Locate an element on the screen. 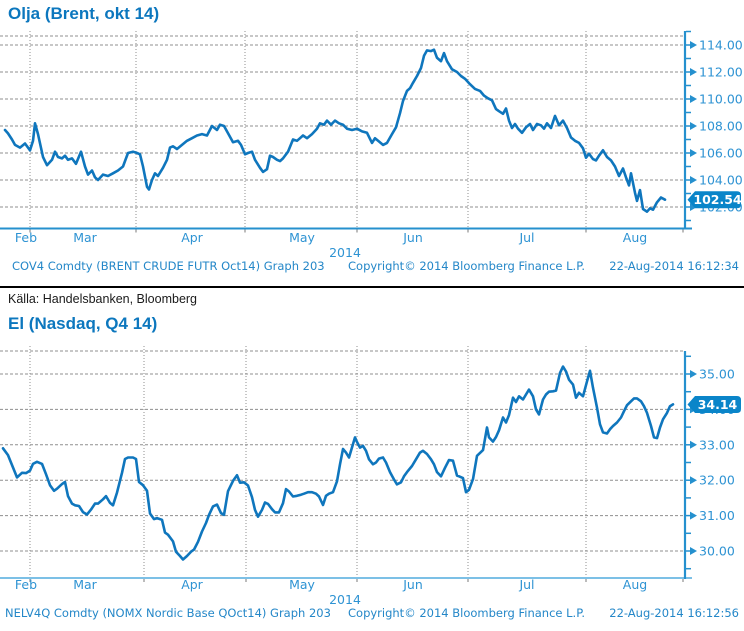 The height and width of the screenshot is (631, 744). y-tick-label: 106.00 is located at coordinates (721, 153).